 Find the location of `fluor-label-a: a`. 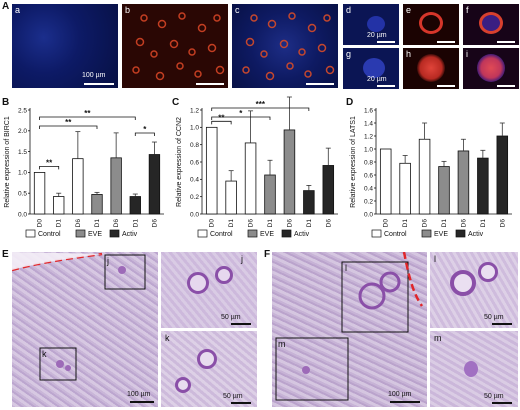

fluor-label-a: a is located at coordinates (18, 10).